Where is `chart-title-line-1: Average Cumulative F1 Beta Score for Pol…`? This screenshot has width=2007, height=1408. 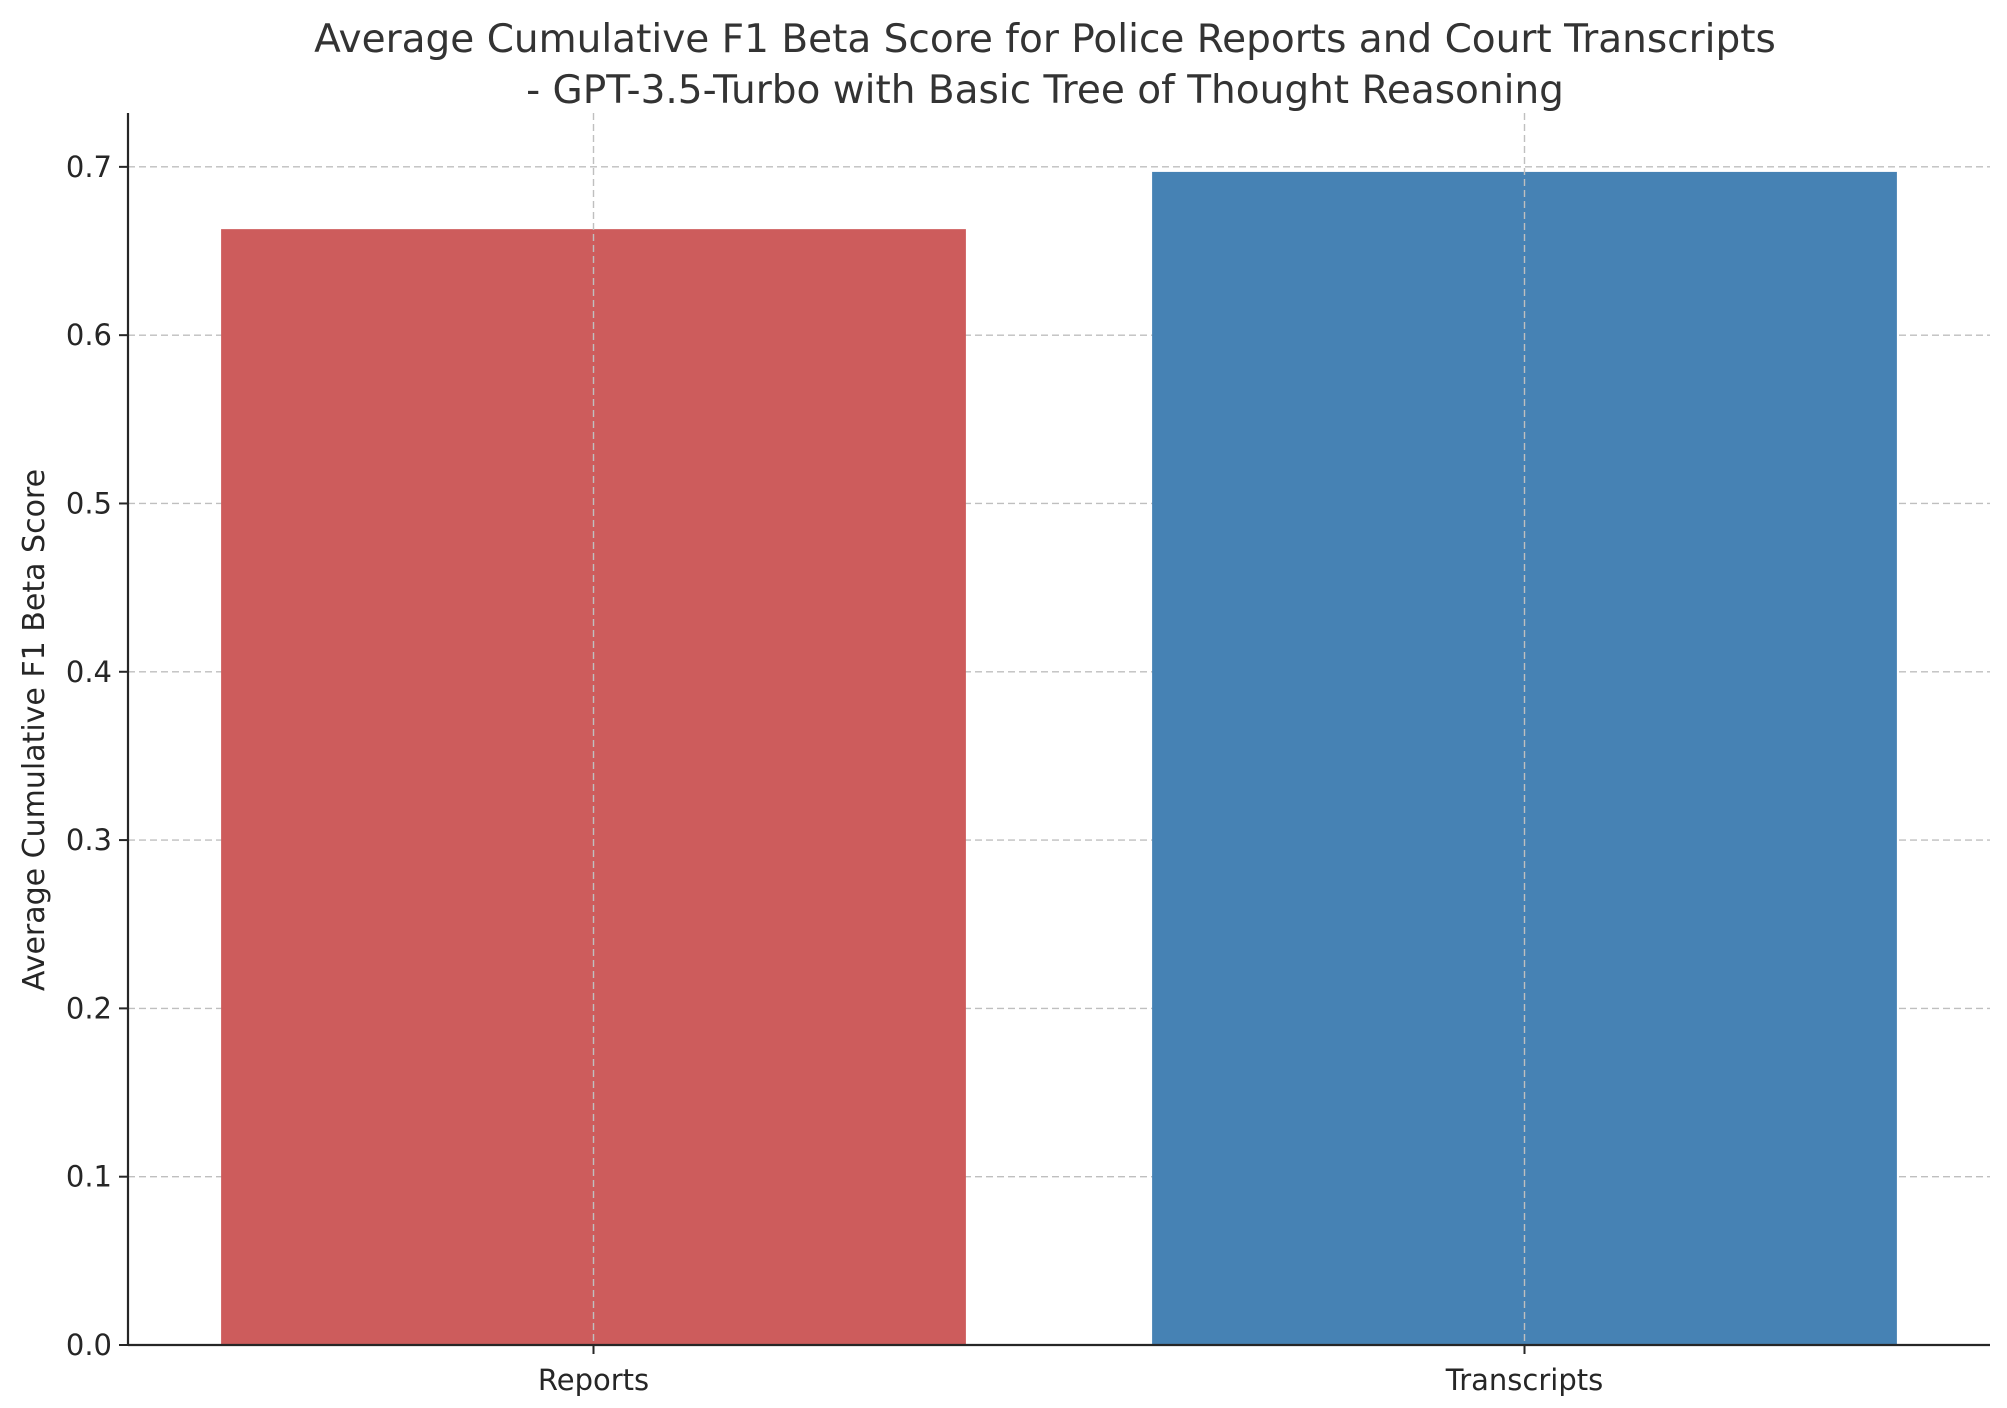 chart-title-line-1: Average Cumulative F1 Beta Score for Pol… is located at coordinates (1045, 39).